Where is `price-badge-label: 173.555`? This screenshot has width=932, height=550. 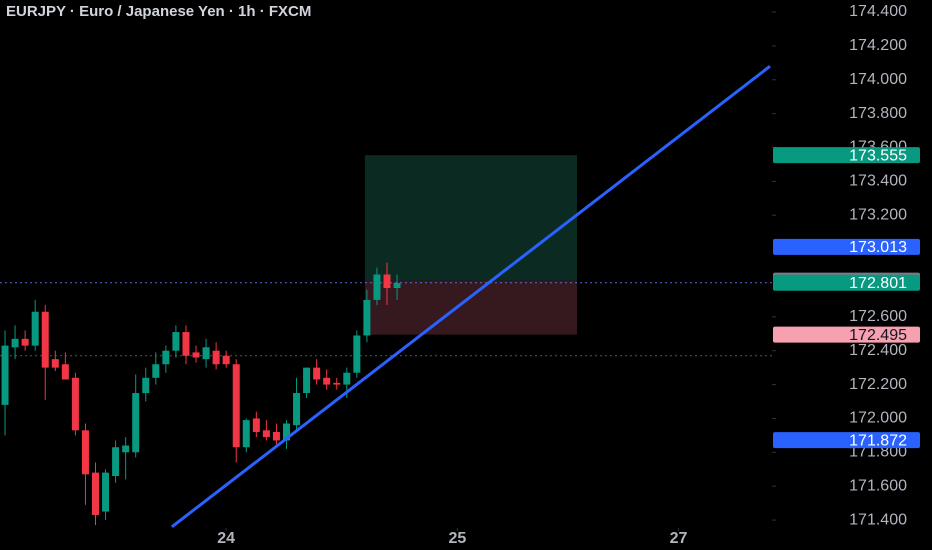 price-badge-label: 173.555 is located at coordinates (878, 155).